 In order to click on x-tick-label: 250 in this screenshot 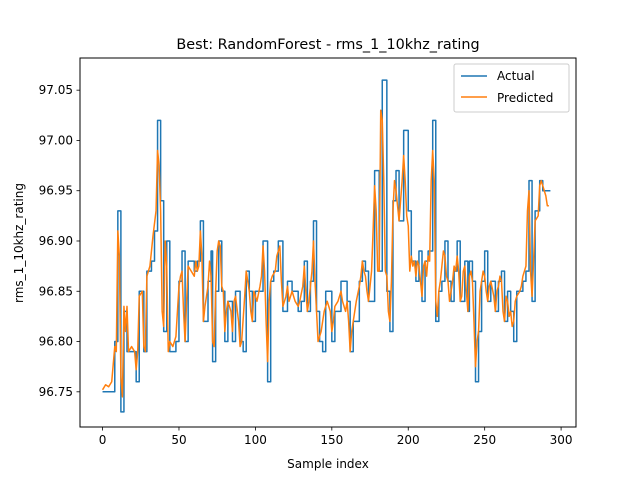, I will do `click(484, 440)`.